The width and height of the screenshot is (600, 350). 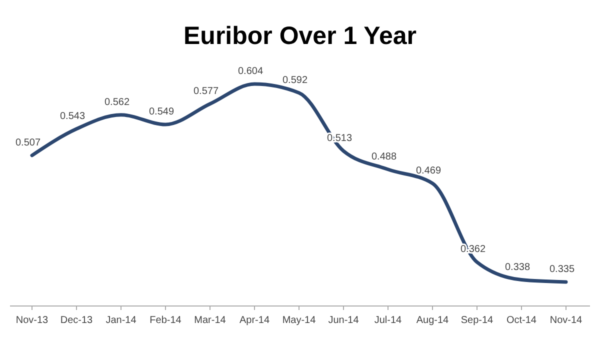 I want to click on x-tick-label: Mar-14, so click(x=210, y=320).